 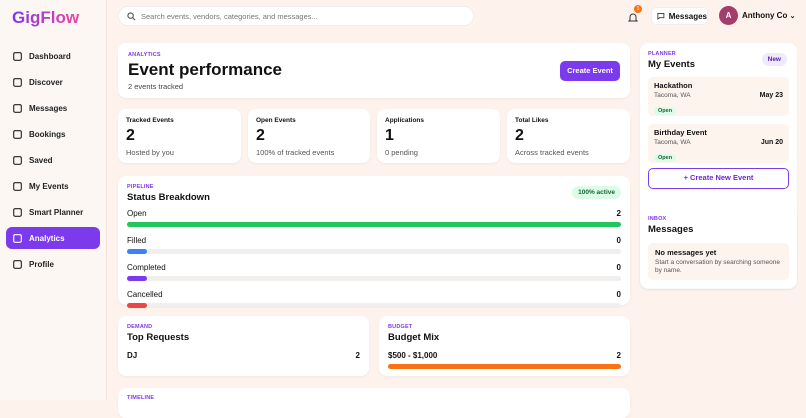 What do you see at coordinates (728, 15) in the screenshot?
I see `avatar: A` at bounding box center [728, 15].